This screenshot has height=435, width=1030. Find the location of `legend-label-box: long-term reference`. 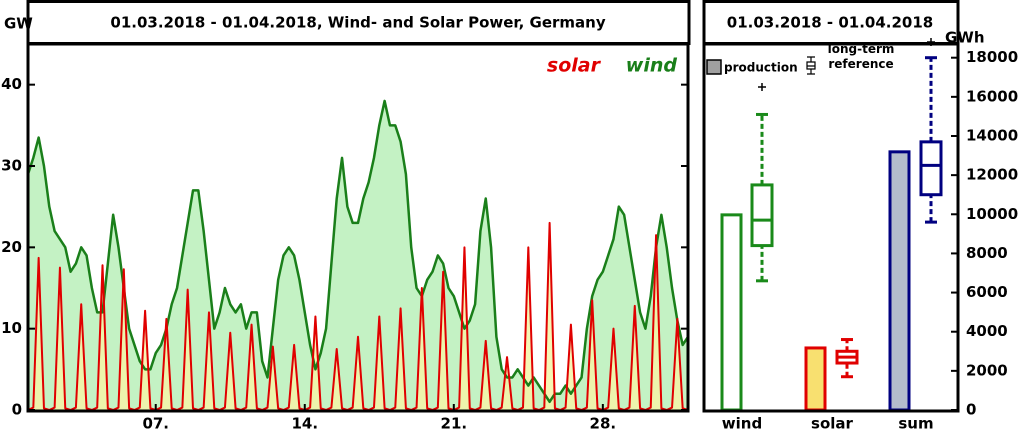

legend-label-box: long-term reference is located at coordinates (861, 56).